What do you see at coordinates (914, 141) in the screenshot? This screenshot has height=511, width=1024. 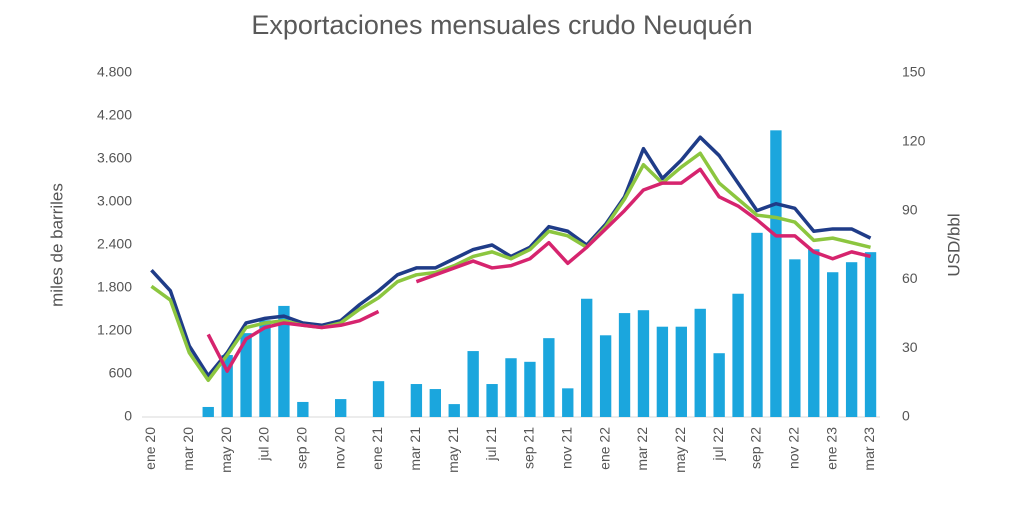 I see `y2-tick-label: 120` at bounding box center [914, 141].